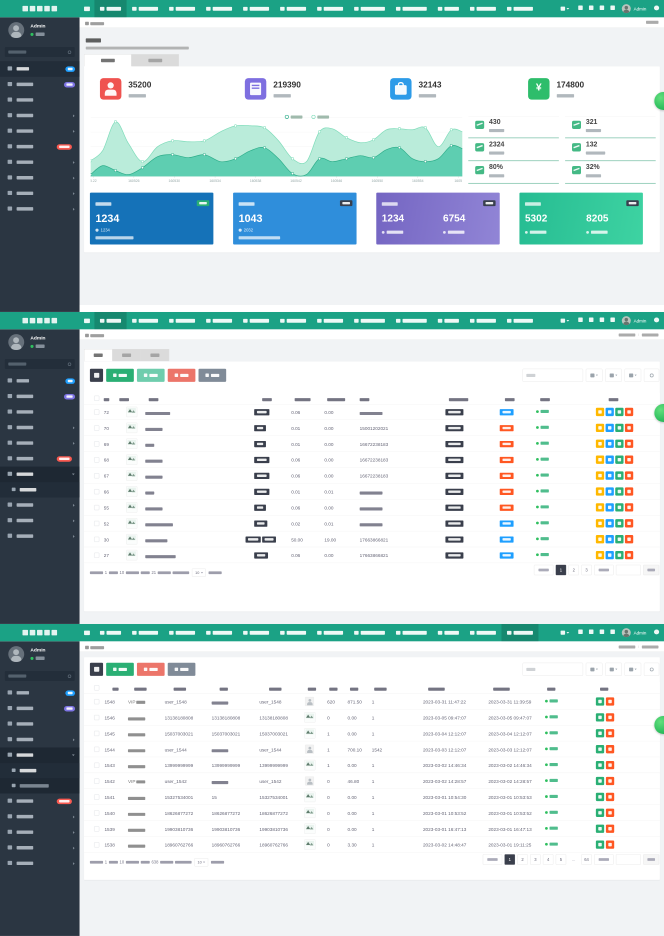 The image size is (664, 936). I want to click on svg-text: 160546, so click(337, 181).